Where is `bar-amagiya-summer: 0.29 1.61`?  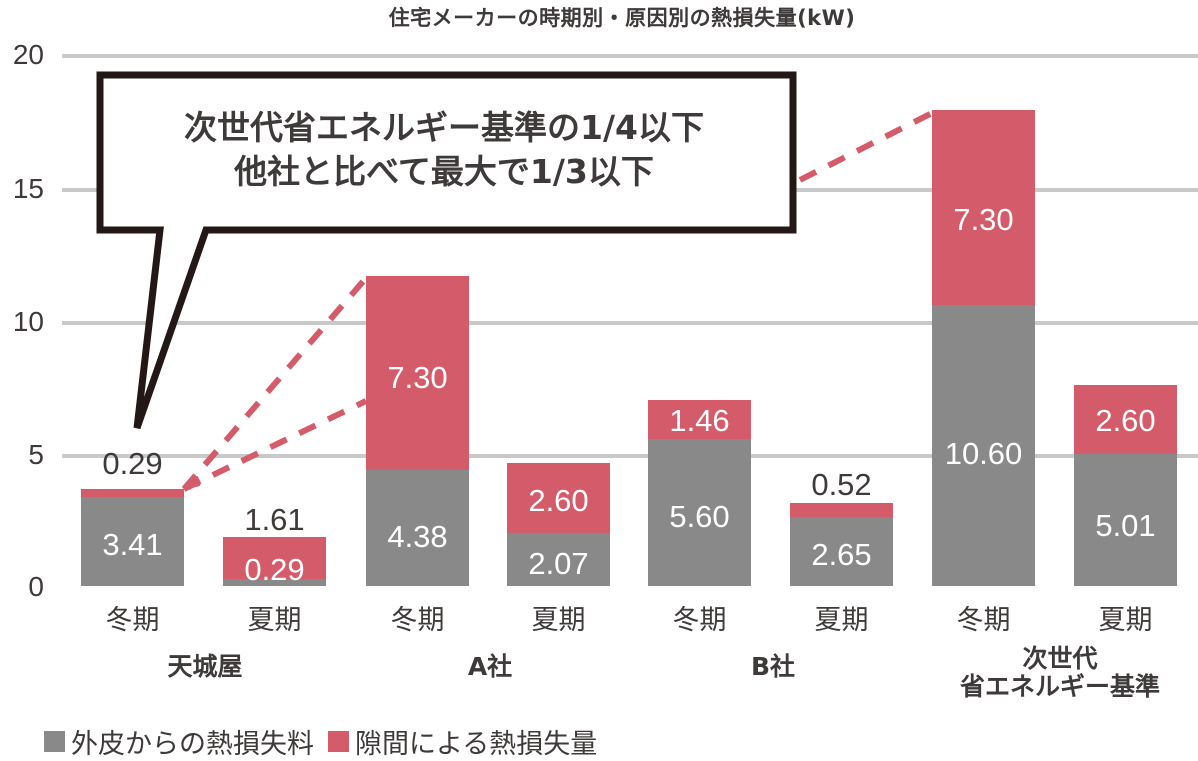 bar-amagiya-summer: 0.29 1.61 is located at coordinates (274, 545).